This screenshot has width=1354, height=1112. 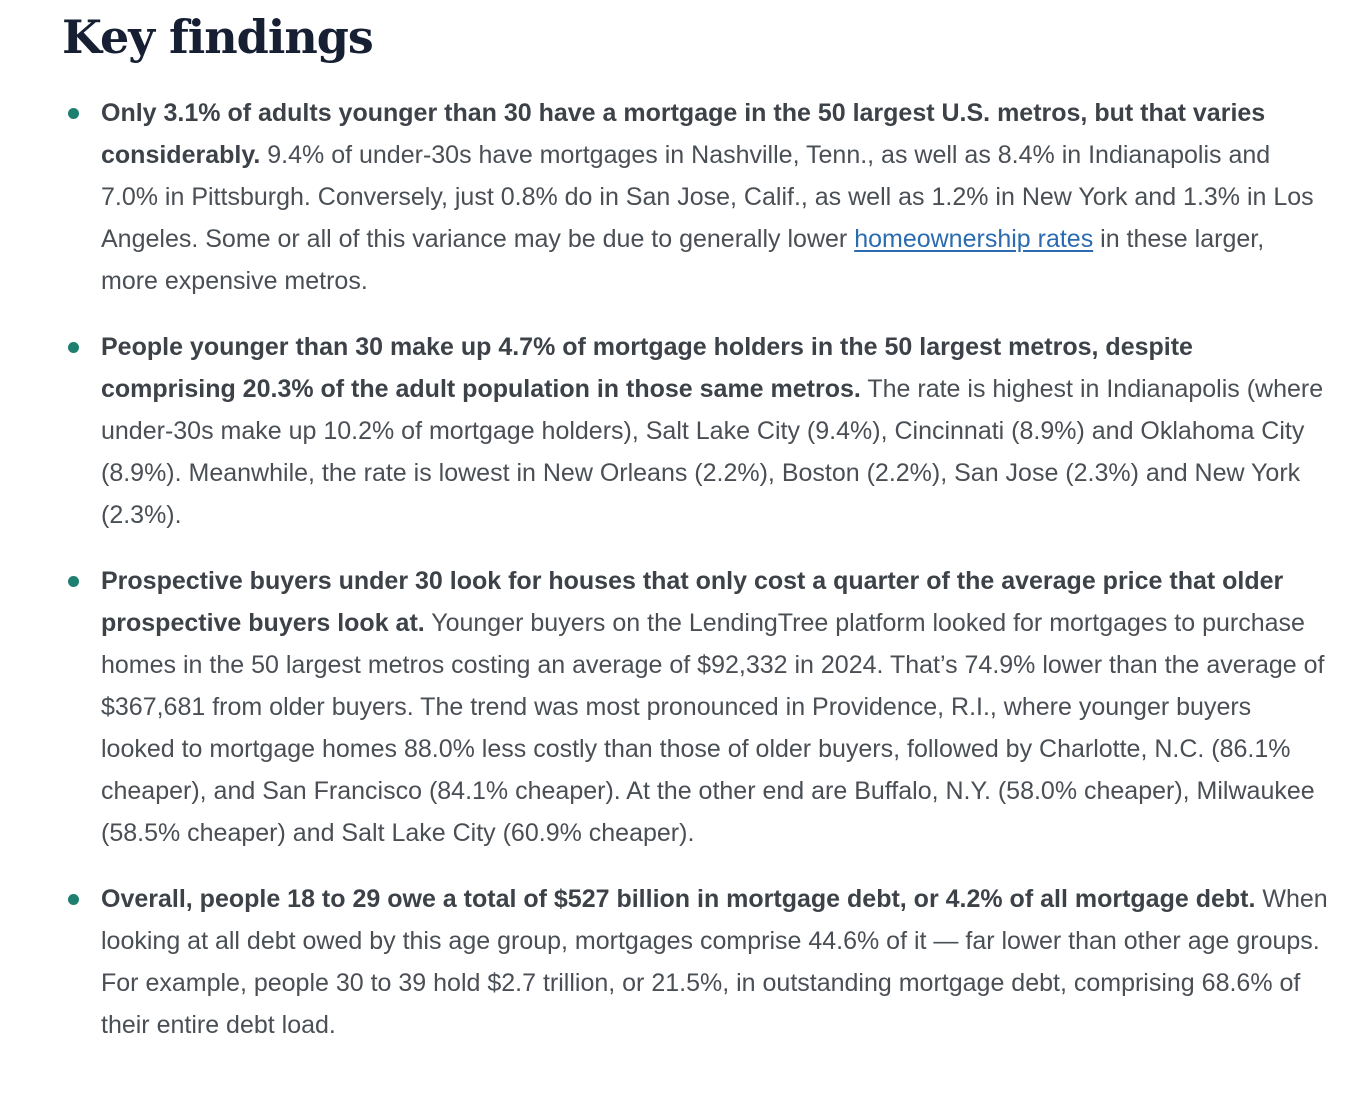 I want to click on finding-body-end: in these larger, more expensive metros., so click(x=683, y=260).